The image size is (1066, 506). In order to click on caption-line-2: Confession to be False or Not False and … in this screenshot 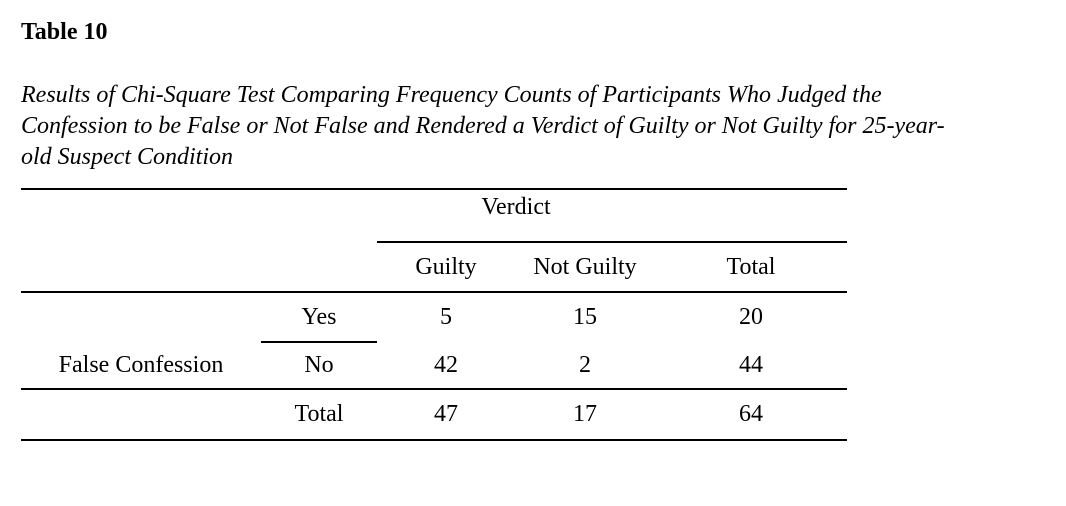, I will do `click(483, 126)`.